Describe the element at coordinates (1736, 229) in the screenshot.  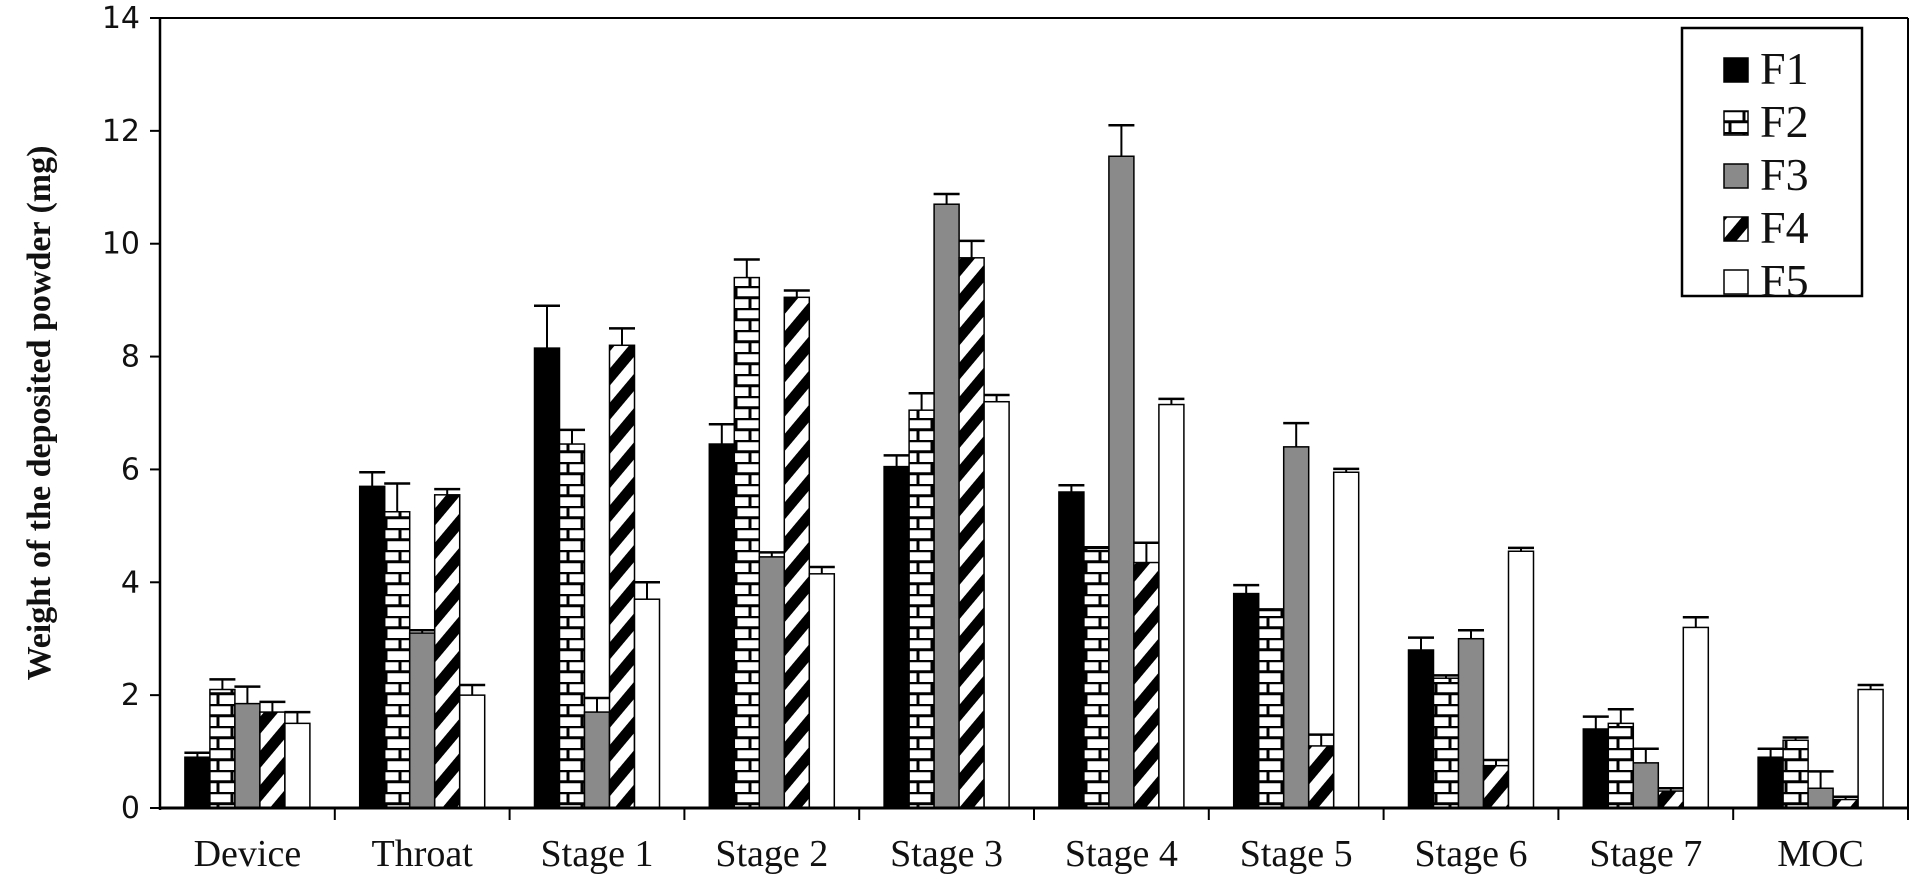
I see `legend-swatch-f4` at that location.